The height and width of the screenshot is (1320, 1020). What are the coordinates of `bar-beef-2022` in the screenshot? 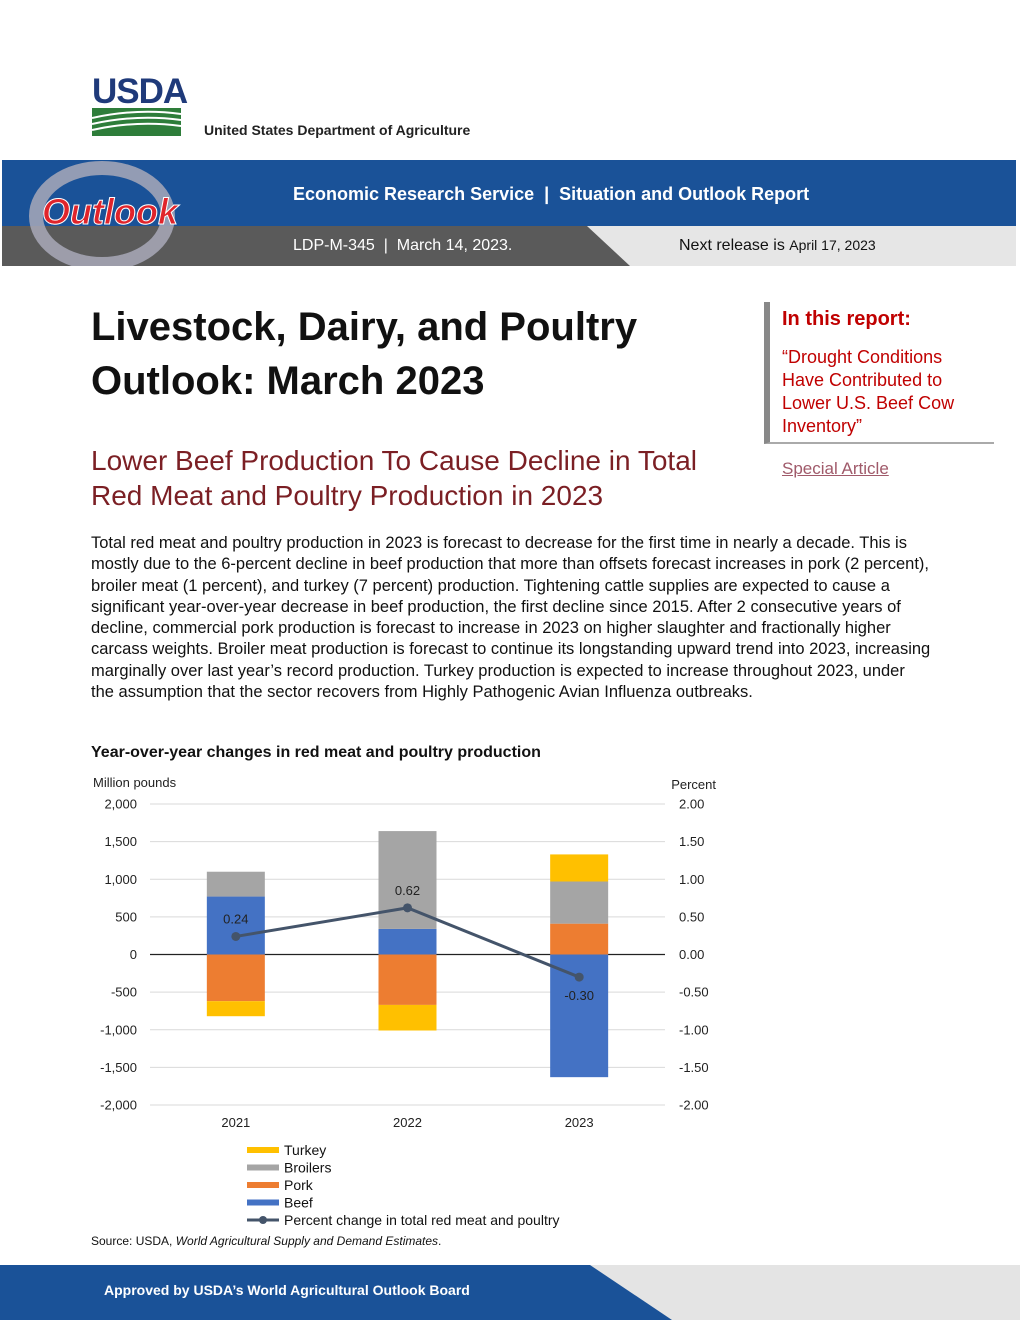 It's located at (407, 941).